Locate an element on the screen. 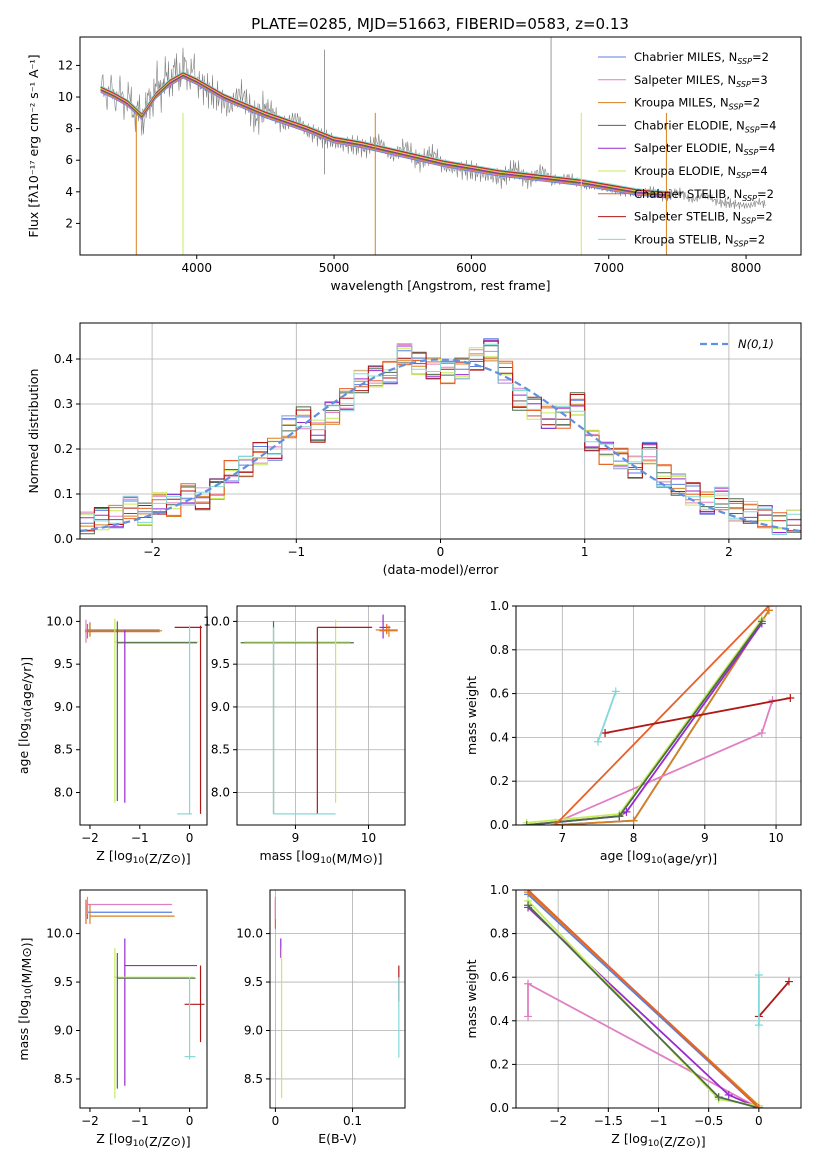 This screenshot has width=819, height=1170. y-tick-label: 12 is located at coordinates (65, 65).